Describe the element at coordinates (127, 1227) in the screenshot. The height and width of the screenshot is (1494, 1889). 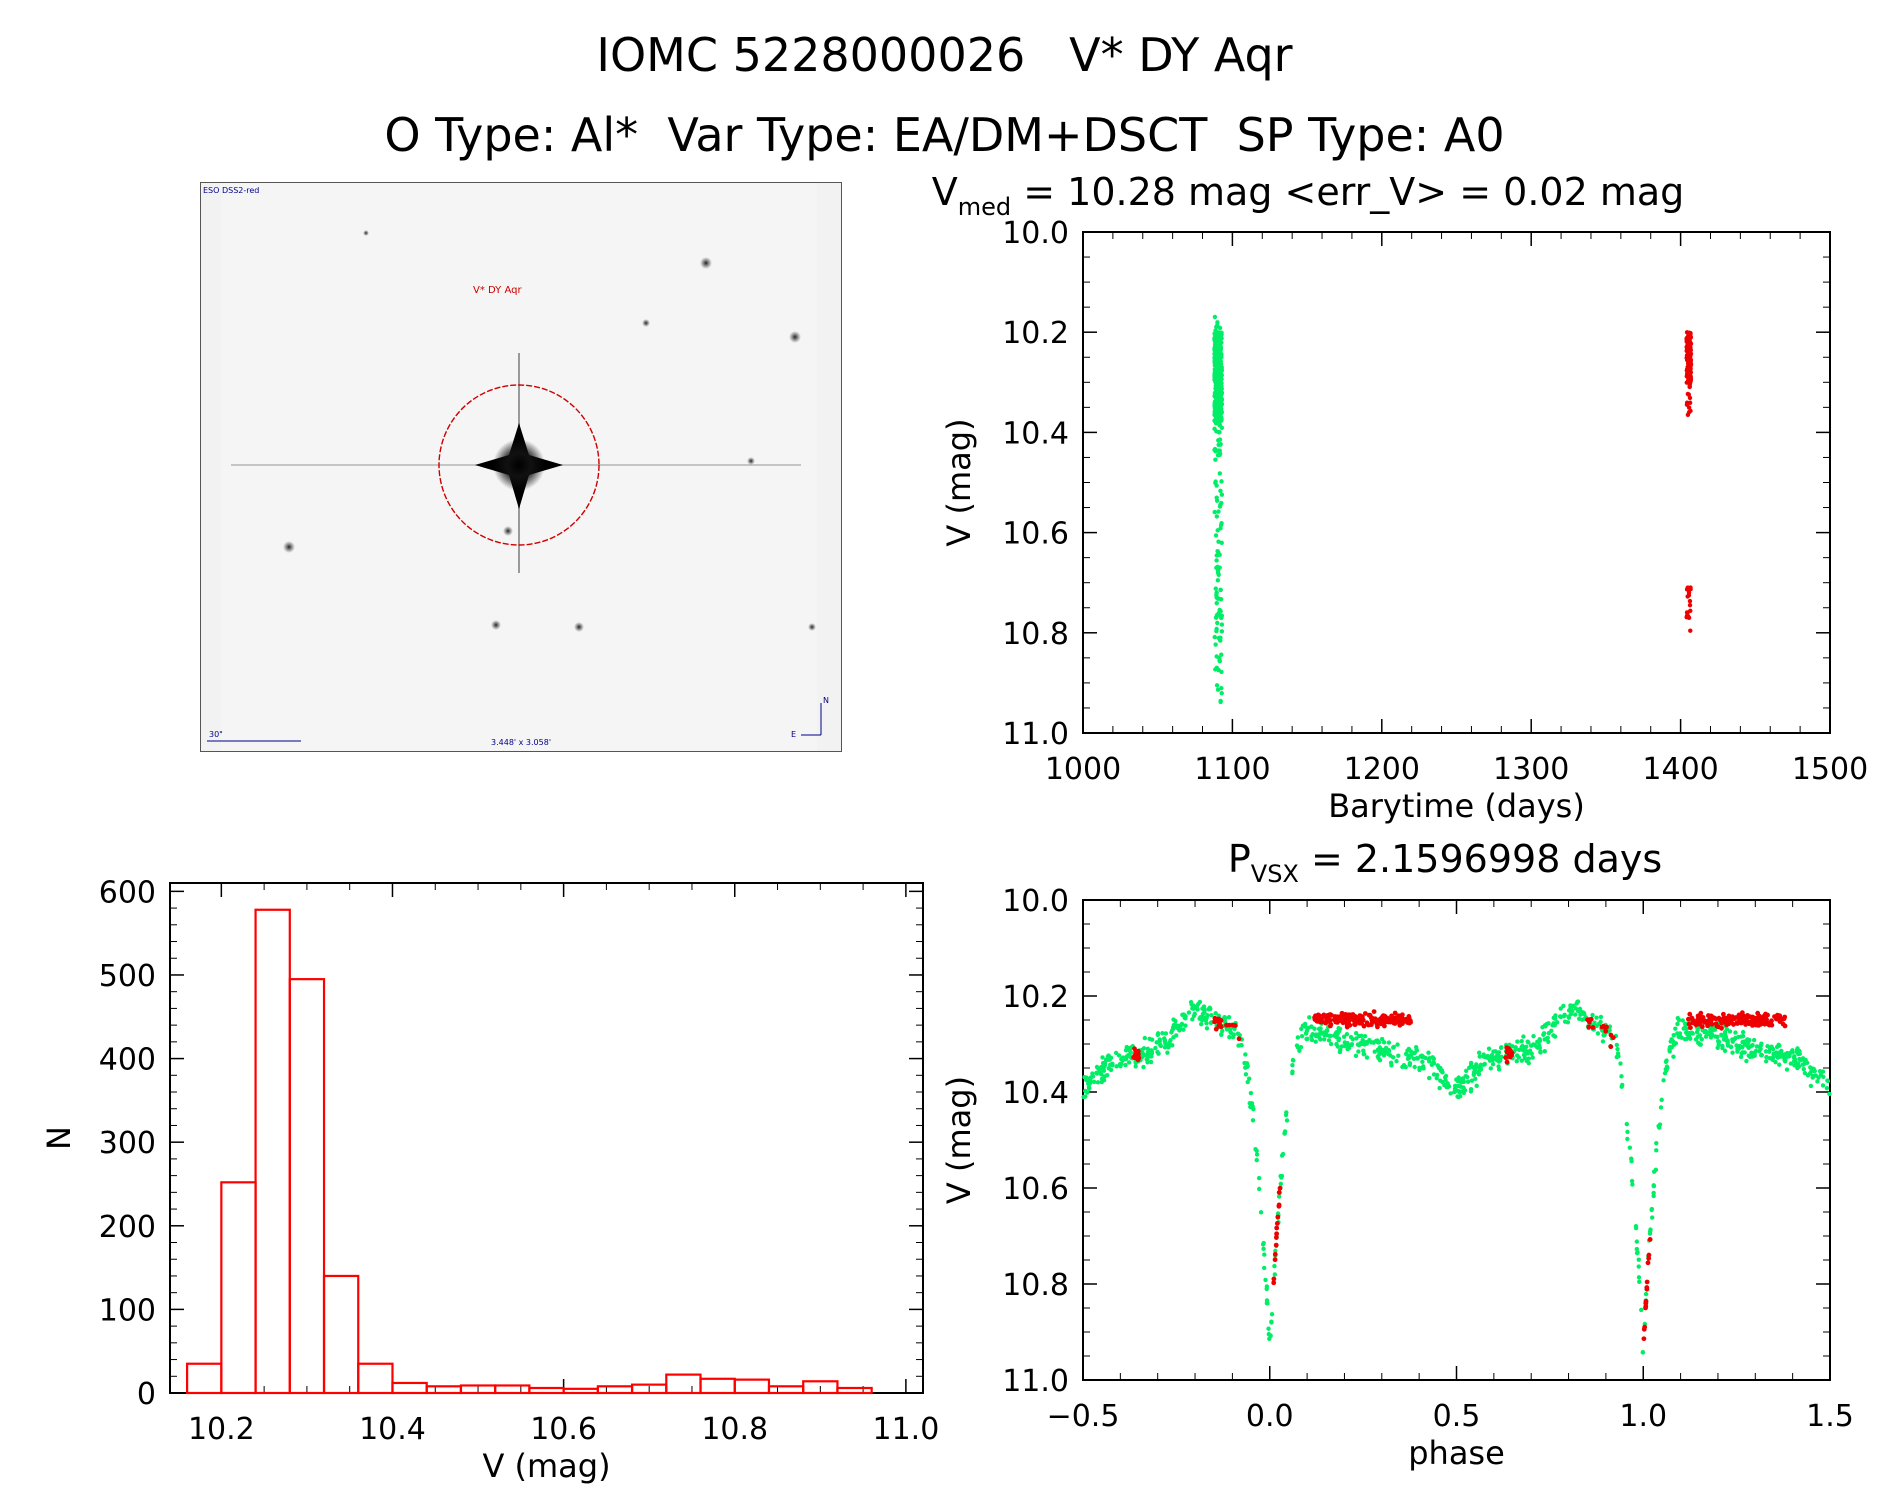
I see `y-tick-label: 200` at that location.